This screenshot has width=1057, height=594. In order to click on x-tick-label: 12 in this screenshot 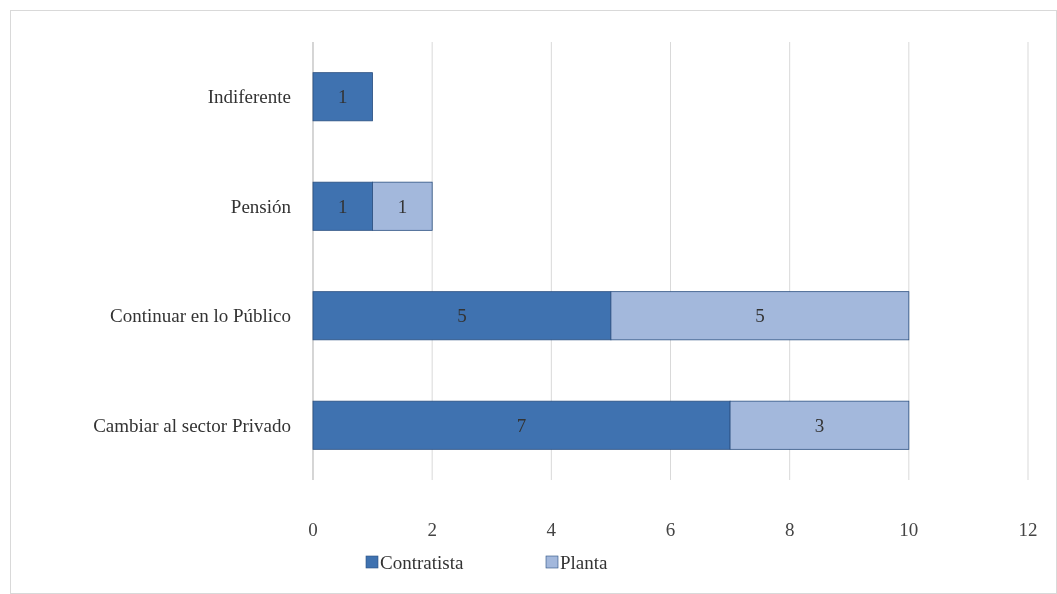, I will do `click(1028, 529)`.